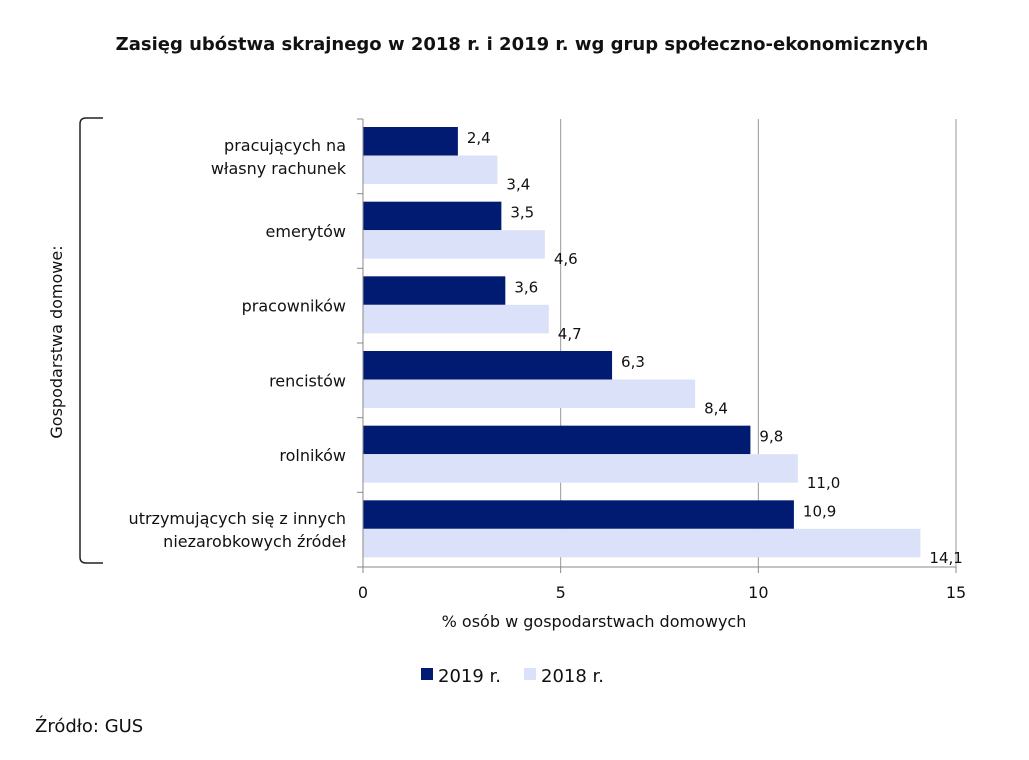 The width and height of the screenshot is (1029, 760). I want to click on source-note: Źródło: GUS, so click(89, 726).